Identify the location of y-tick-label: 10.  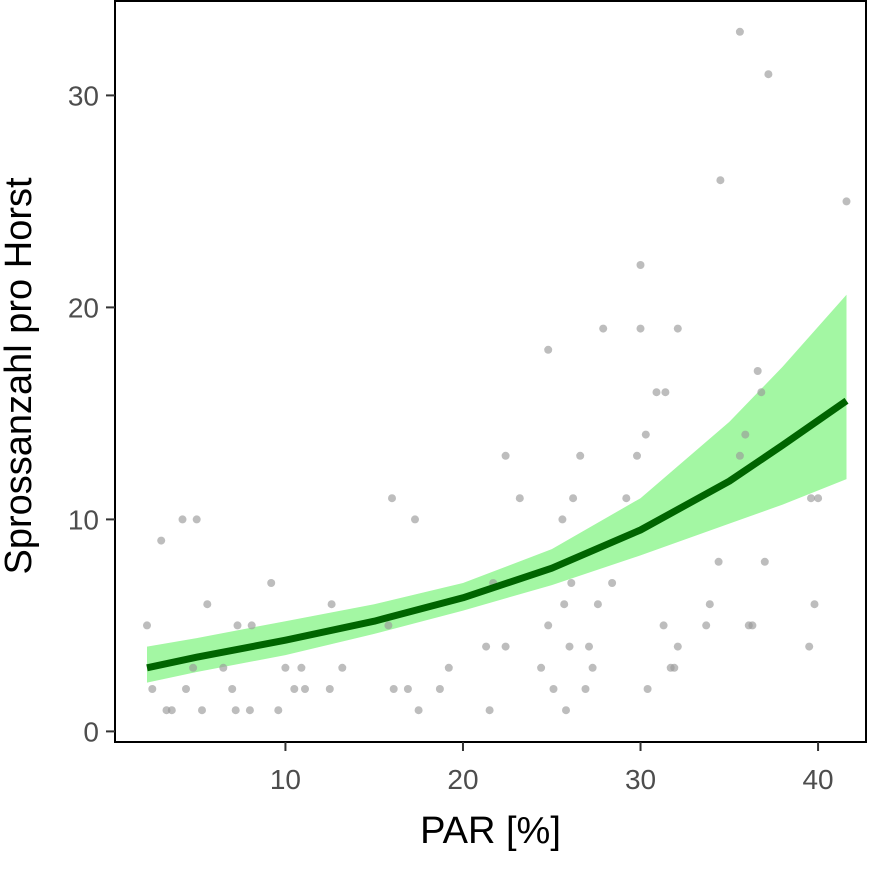
(83, 519).